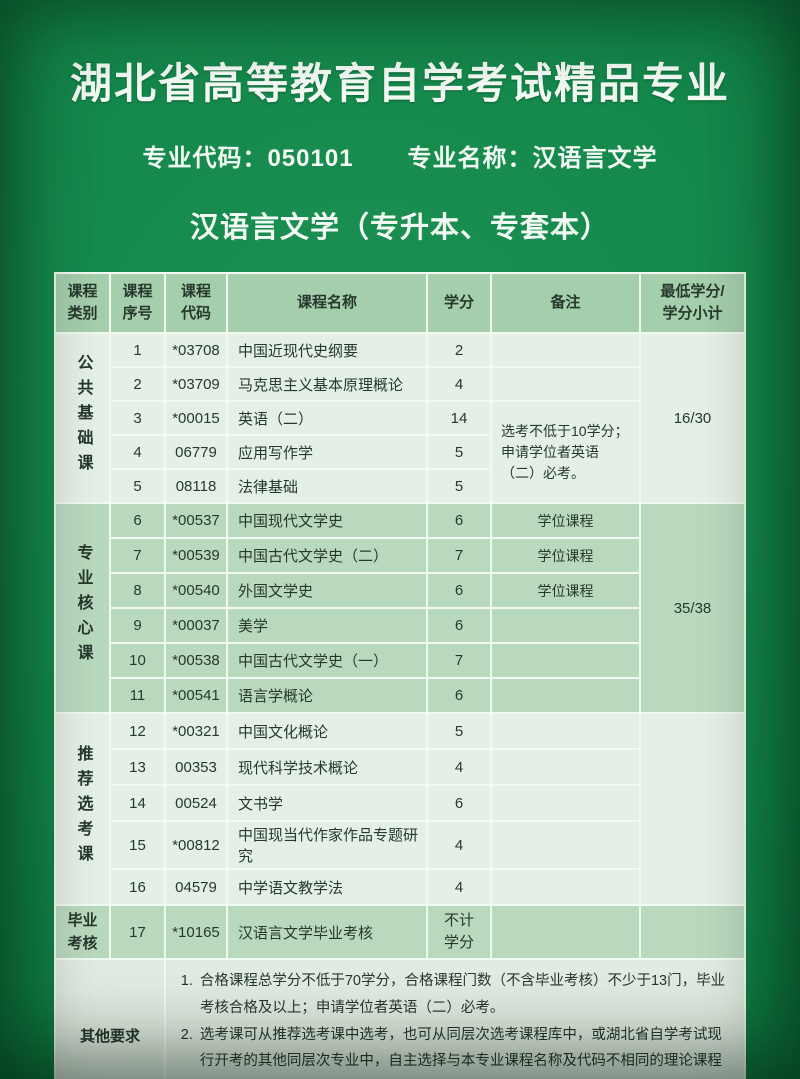 Image resolution: width=800 pixels, height=1079 pixels. Describe the element at coordinates (327, 520) in the screenshot. I see `cell-course-name: 中国现代文学史` at that location.